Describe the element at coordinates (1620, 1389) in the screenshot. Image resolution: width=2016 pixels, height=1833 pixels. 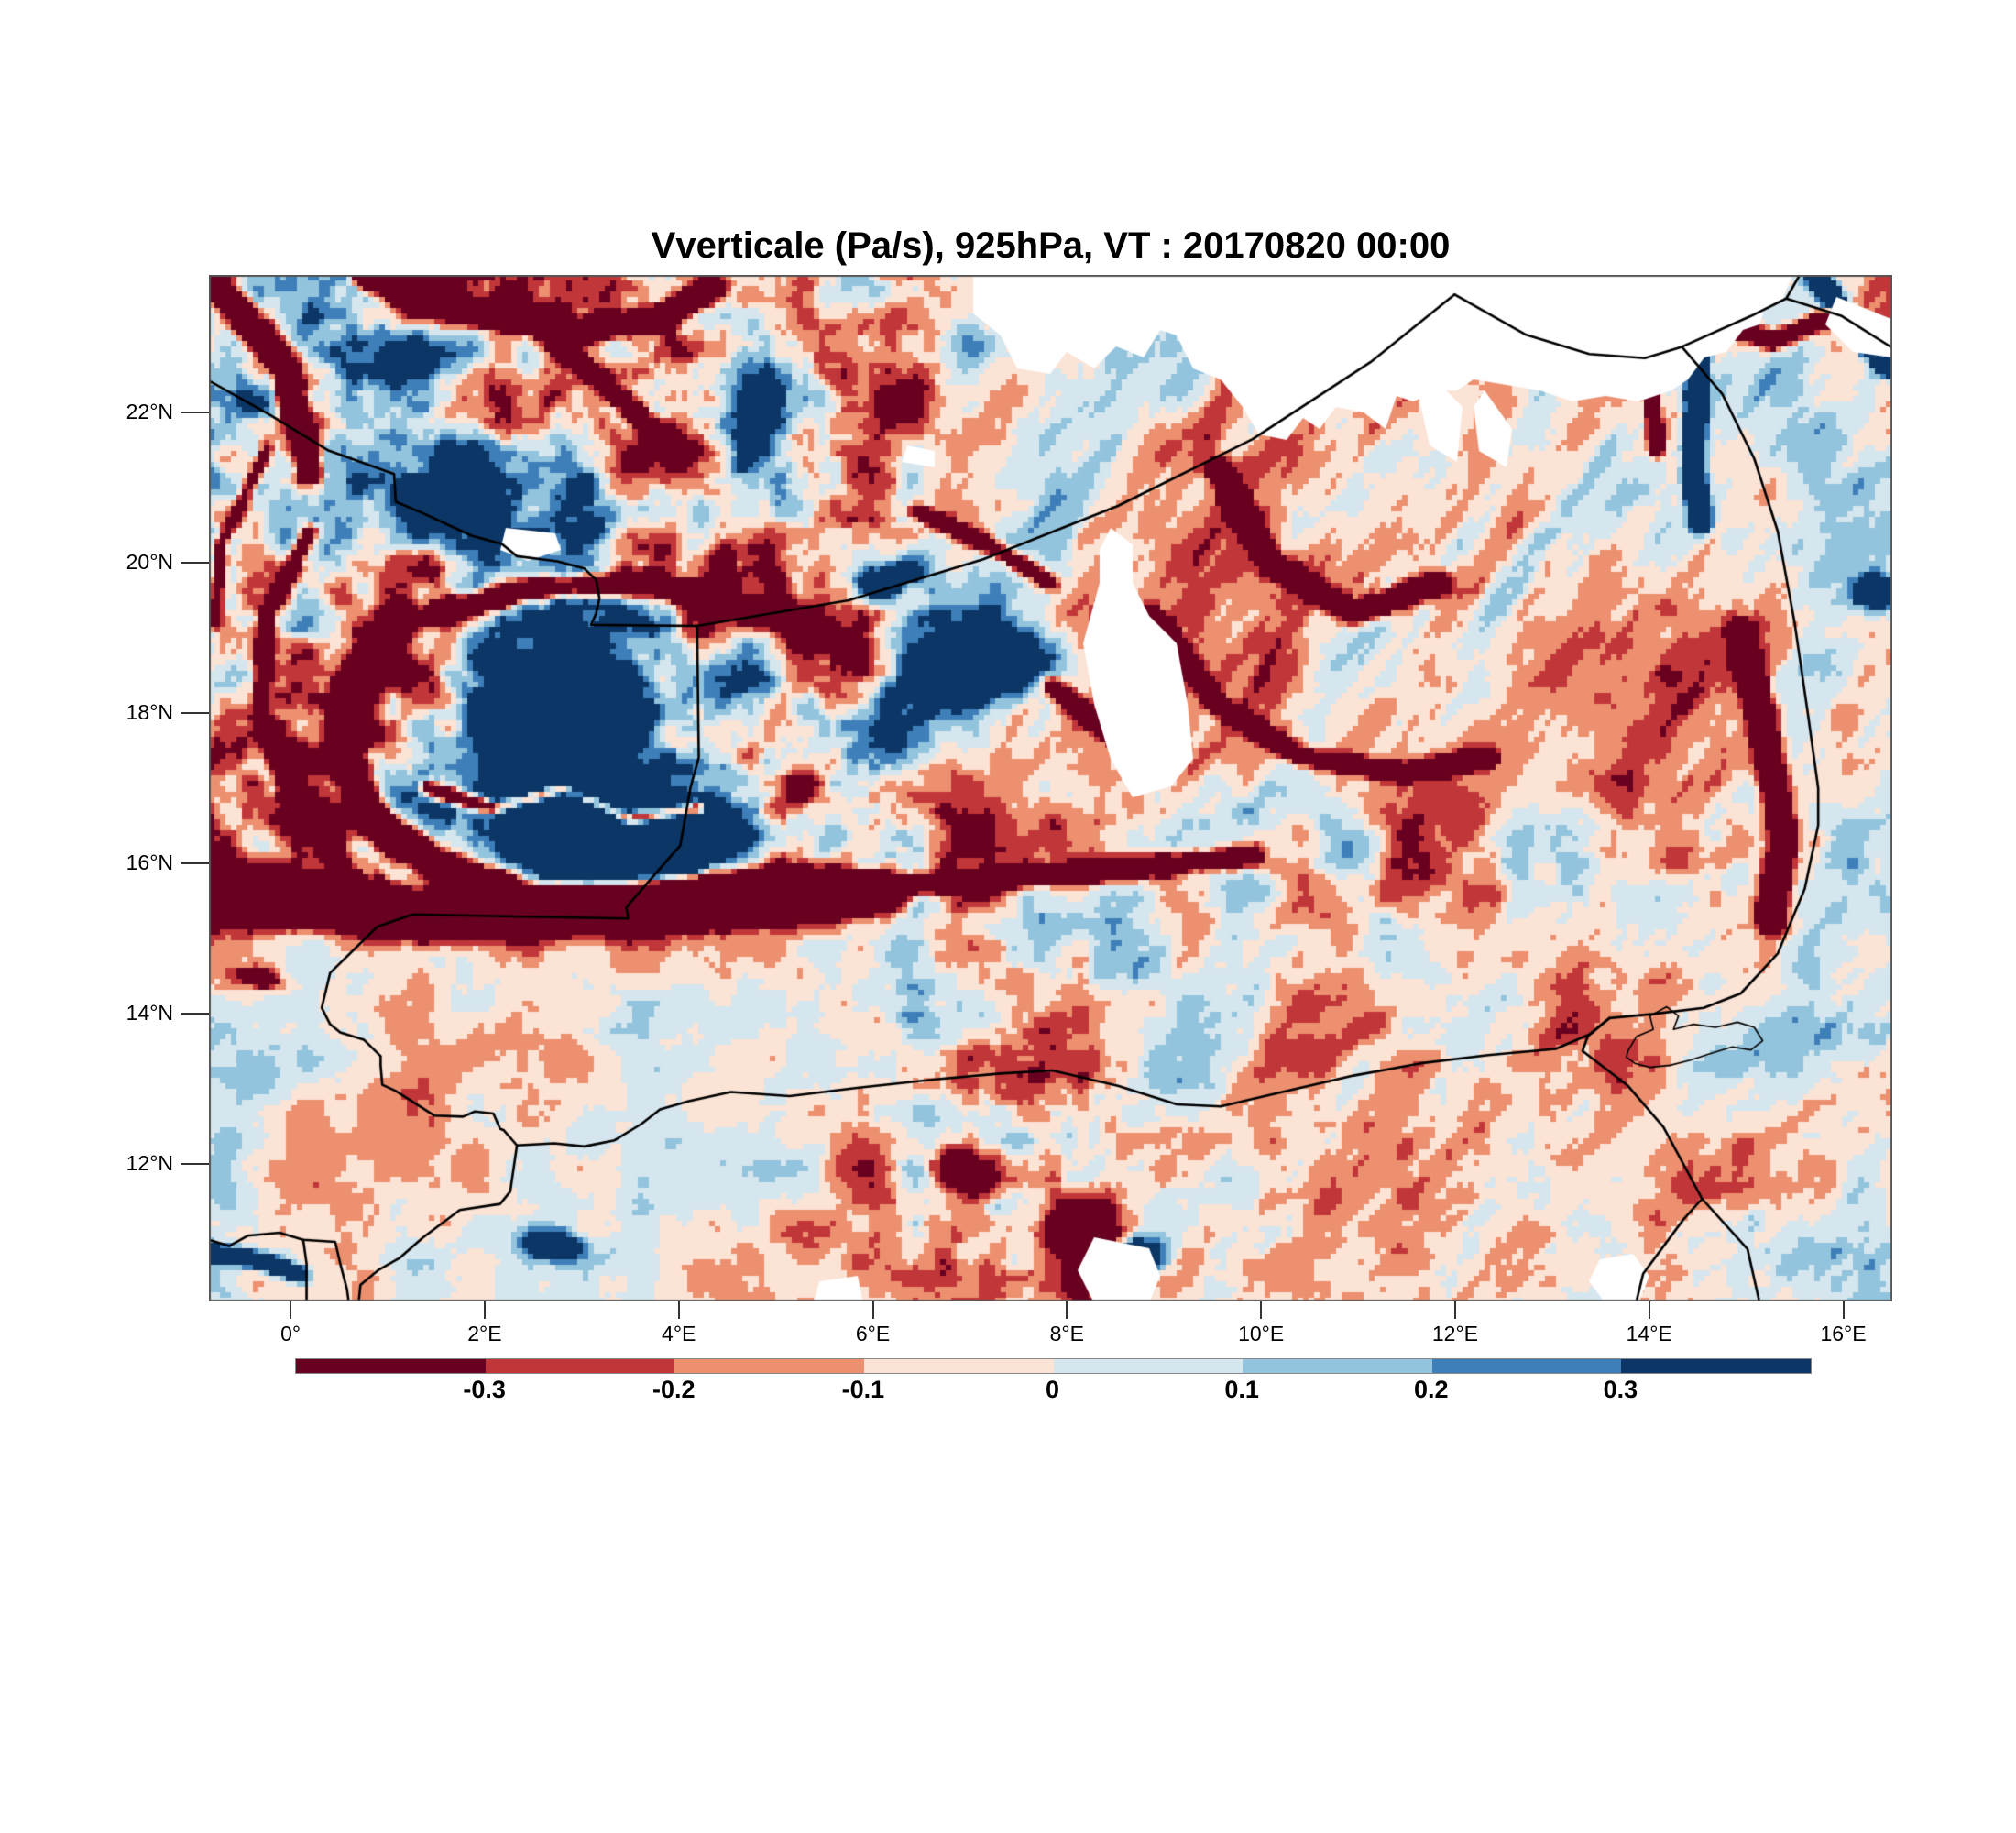
I see `colorbar-tick-label: 0.3` at that location.